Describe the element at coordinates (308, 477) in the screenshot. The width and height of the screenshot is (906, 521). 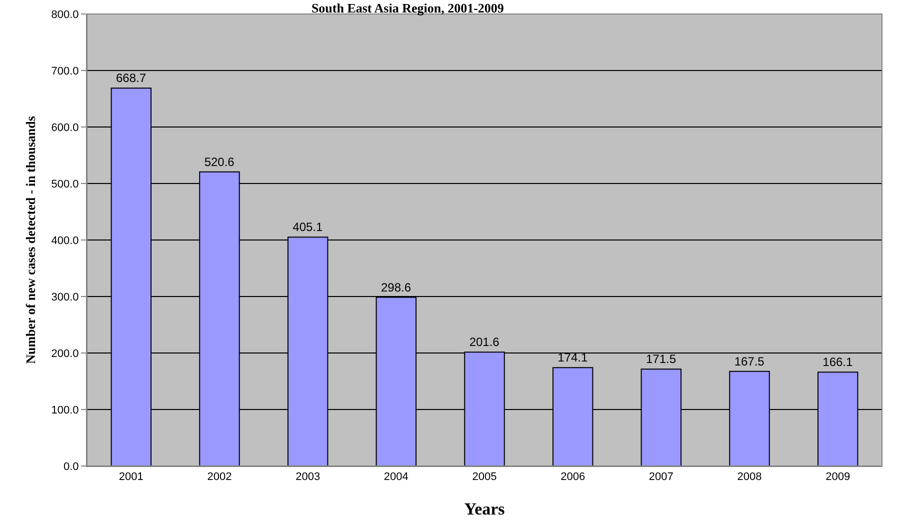
I see `x-tick-label: 2003` at that location.